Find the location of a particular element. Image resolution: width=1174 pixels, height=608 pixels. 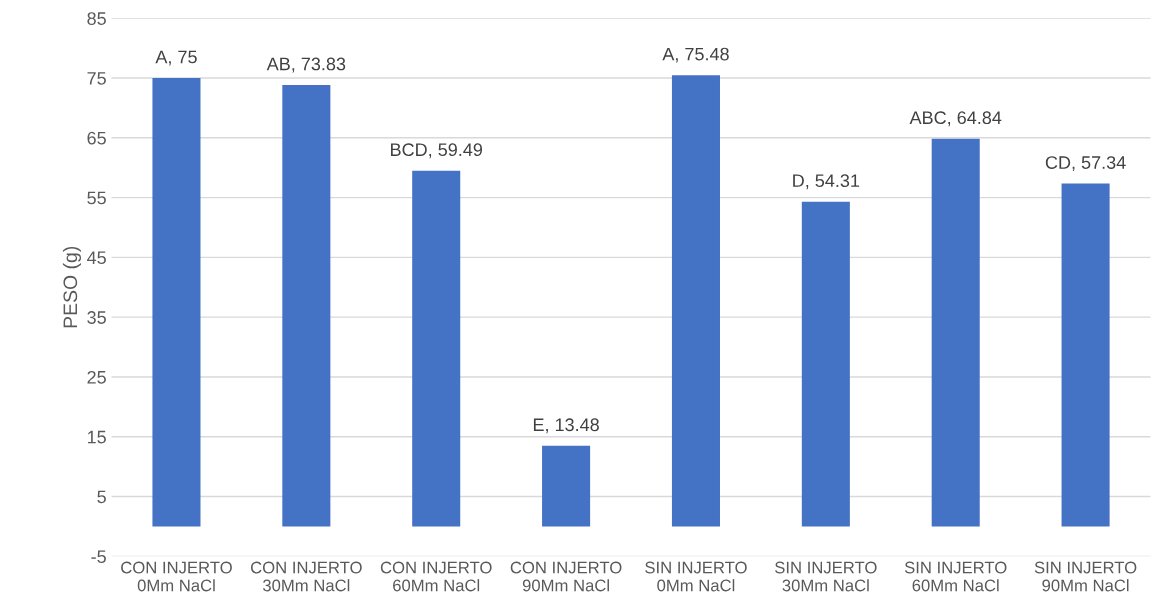

x-tick-label: SIN INJERTO 0Mm NaCl is located at coordinates (696, 576).